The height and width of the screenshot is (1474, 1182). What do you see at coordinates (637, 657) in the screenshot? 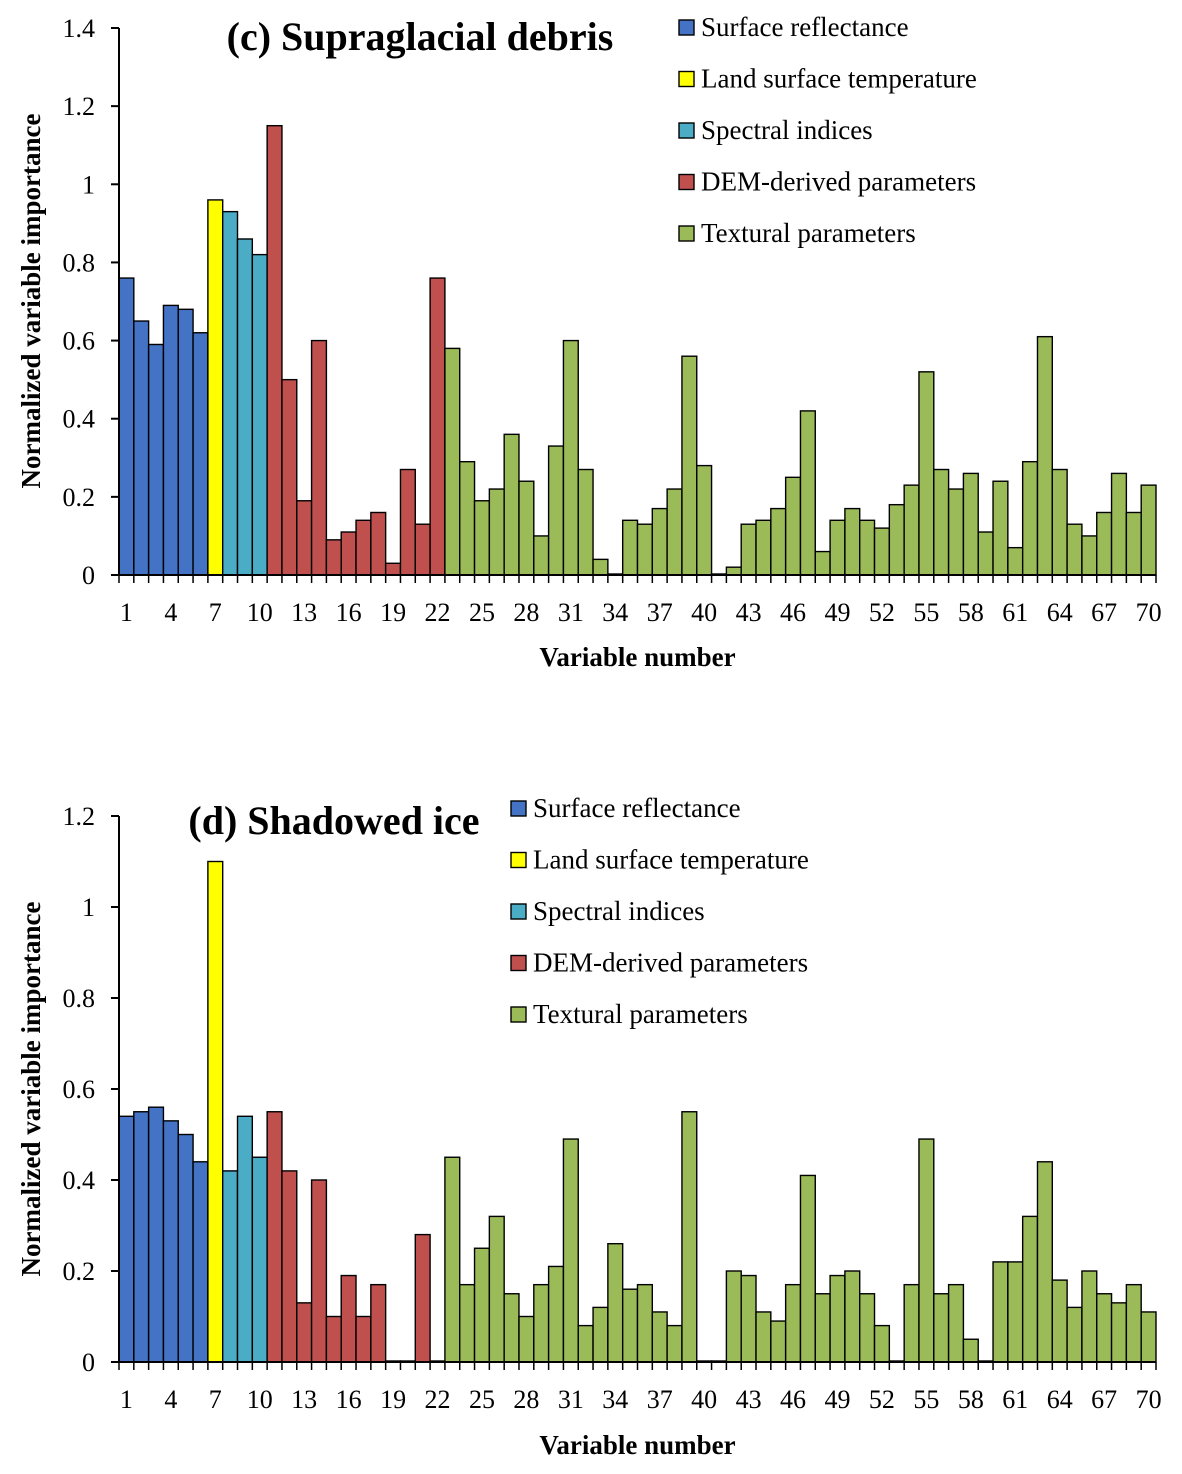
I see `x-axis-title: Variable number` at bounding box center [637, 657].